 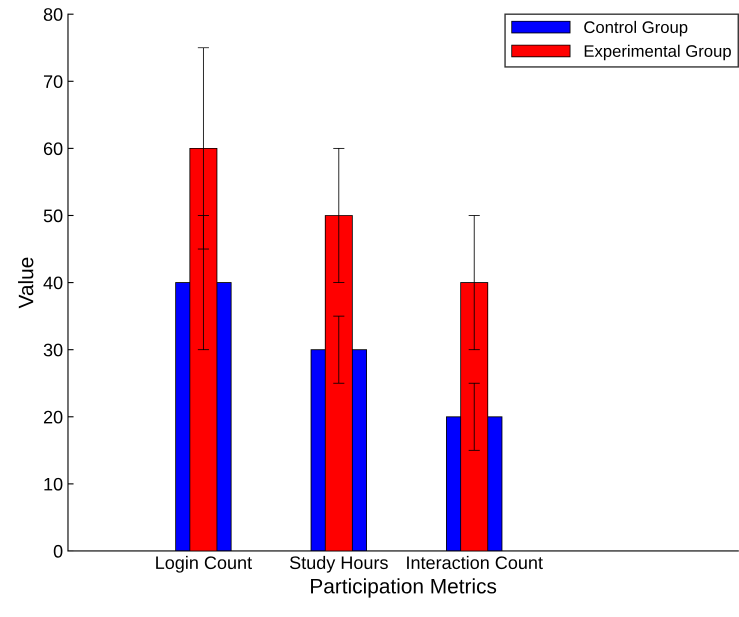 I want to click on x-tick-label: Login Count, so click(x=204, y=564).